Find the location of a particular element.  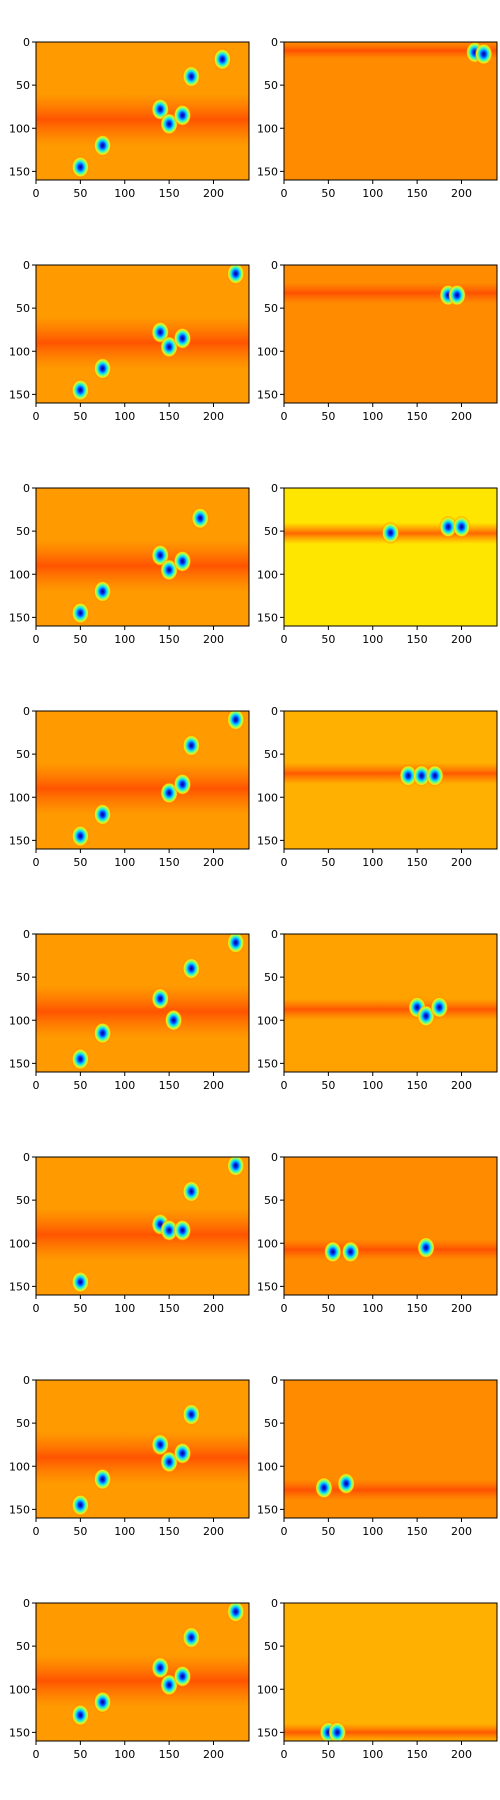

heatmap-panel-r7c2: 0 50 100 150 200 0 50 100 150 is located at coordinates (377, 1456).